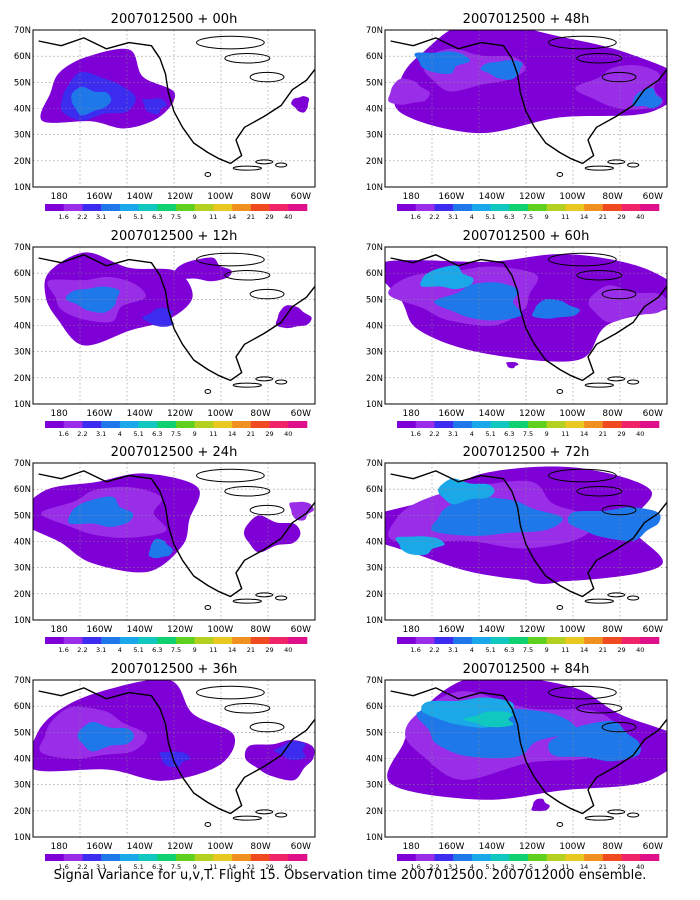 This screenshot has width=700, height=900. I want to click on colorbar-label: 40, so click(640, 650).